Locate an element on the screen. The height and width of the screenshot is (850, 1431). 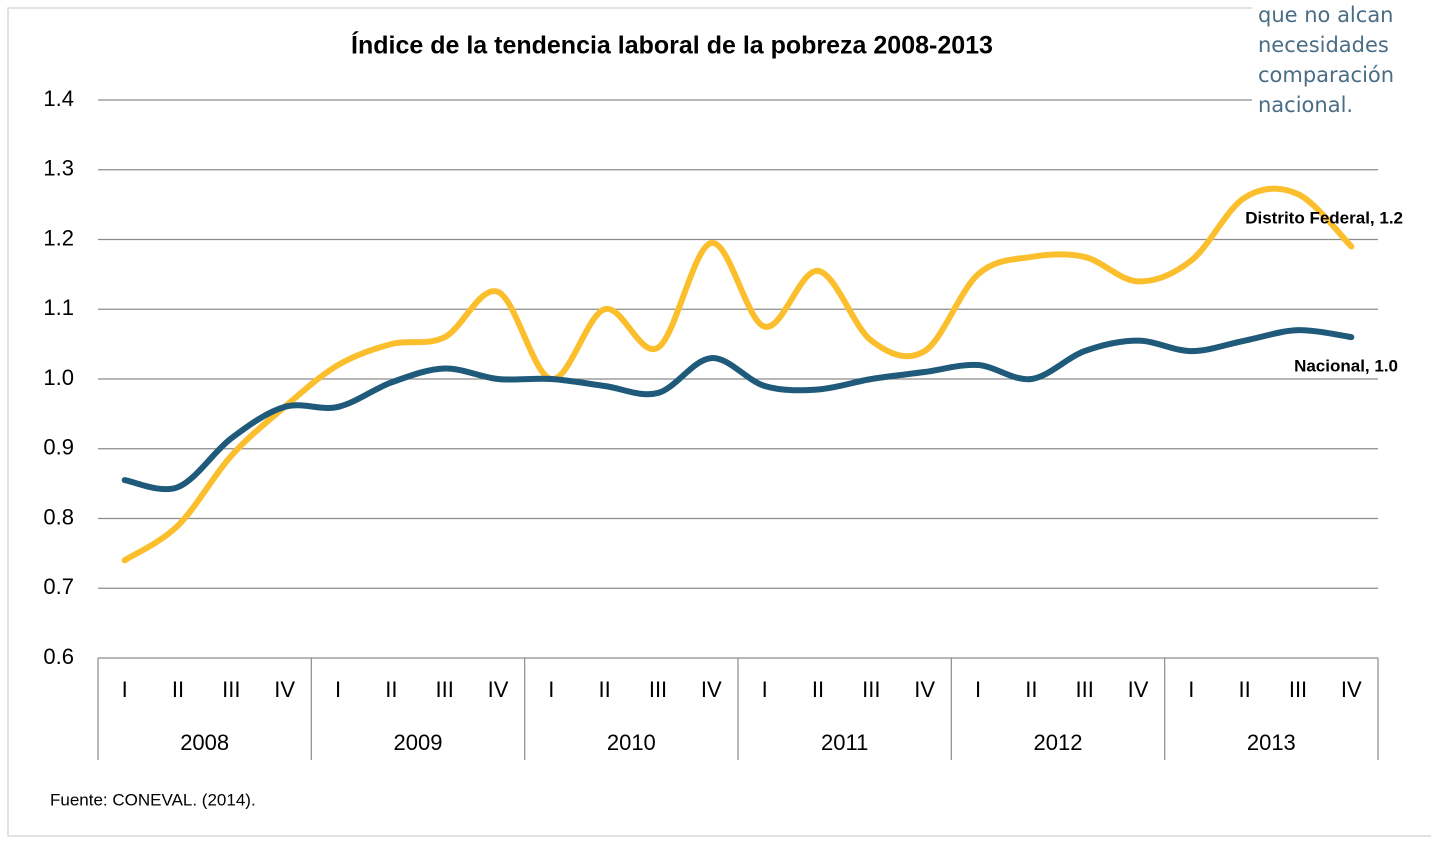
annotation: Nacional, 1.0 is located at coordinates (1346, 365).